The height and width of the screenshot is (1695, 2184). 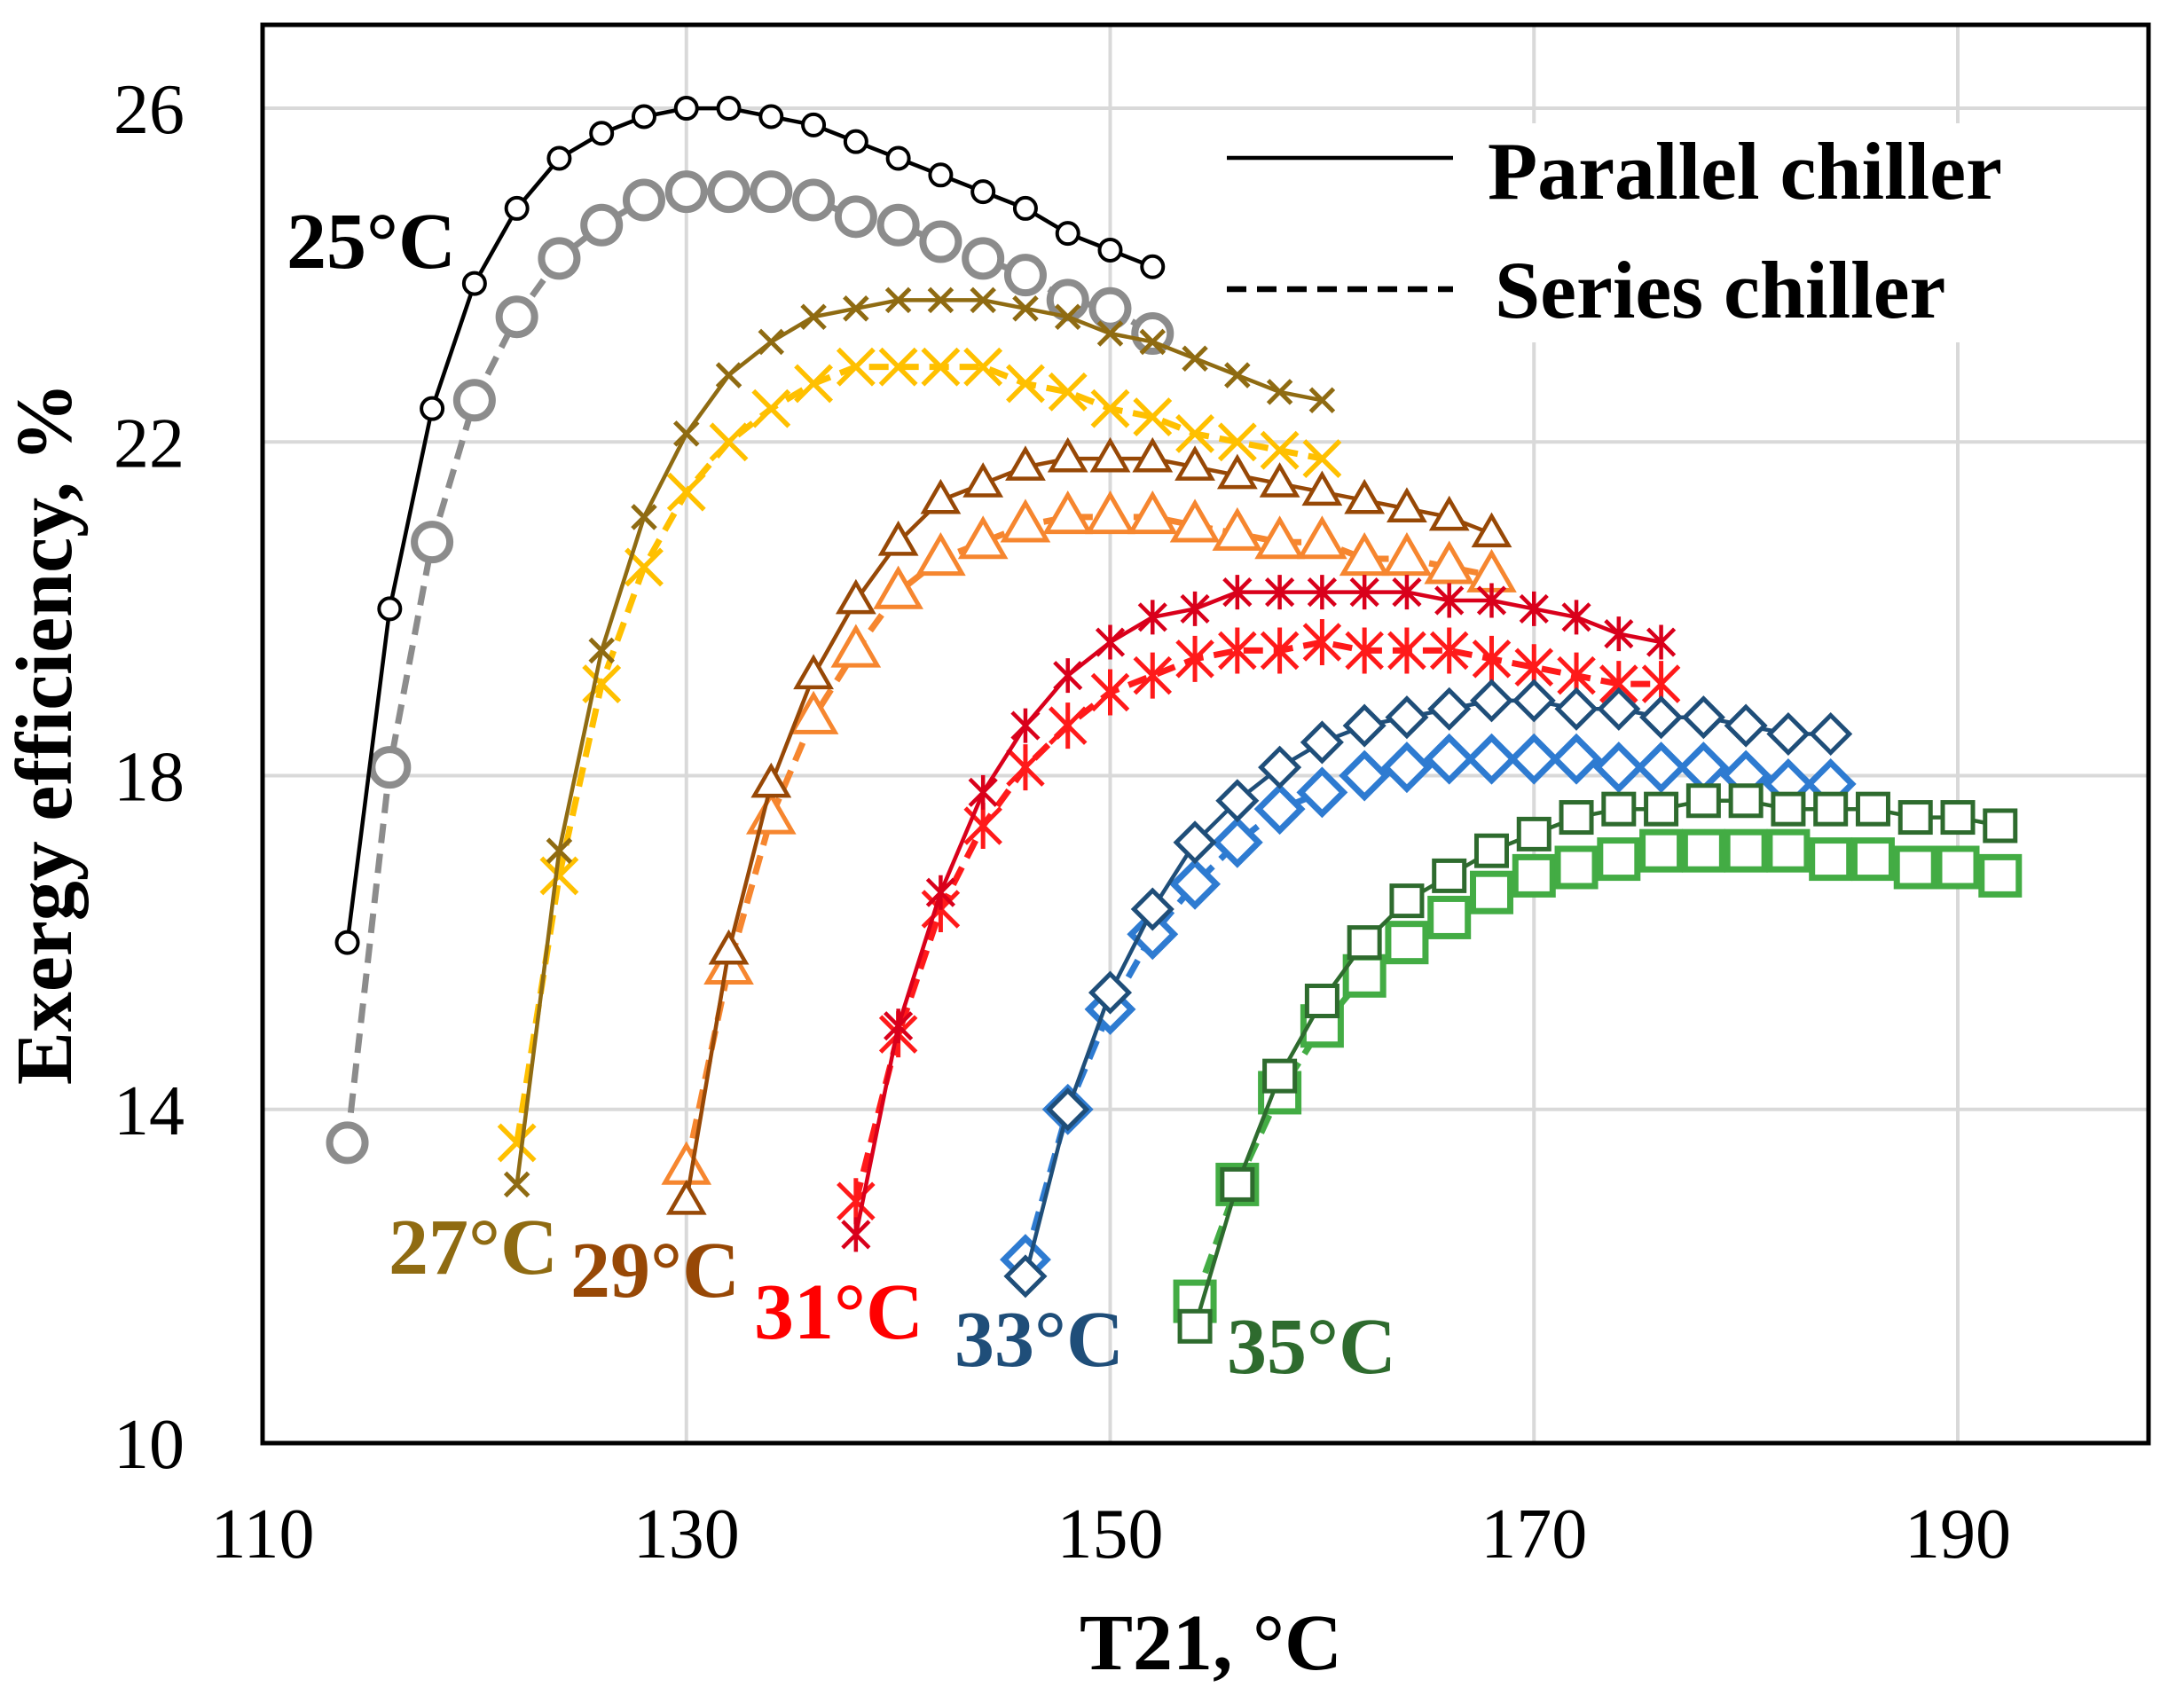 I want to click on x-axis-title: T21, °C, so click(x=1211, y=1643).